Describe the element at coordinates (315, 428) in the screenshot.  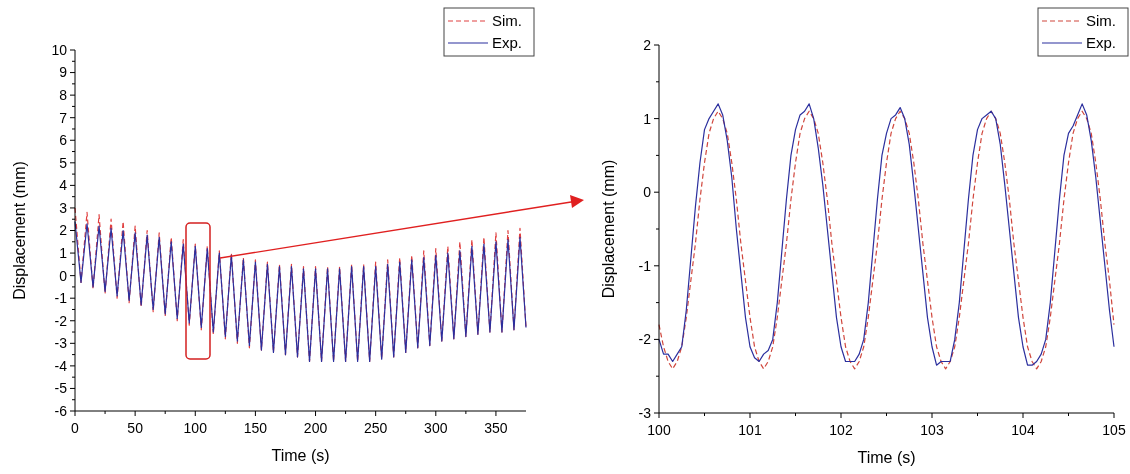
I see `x-tick-label: 200` at that location.